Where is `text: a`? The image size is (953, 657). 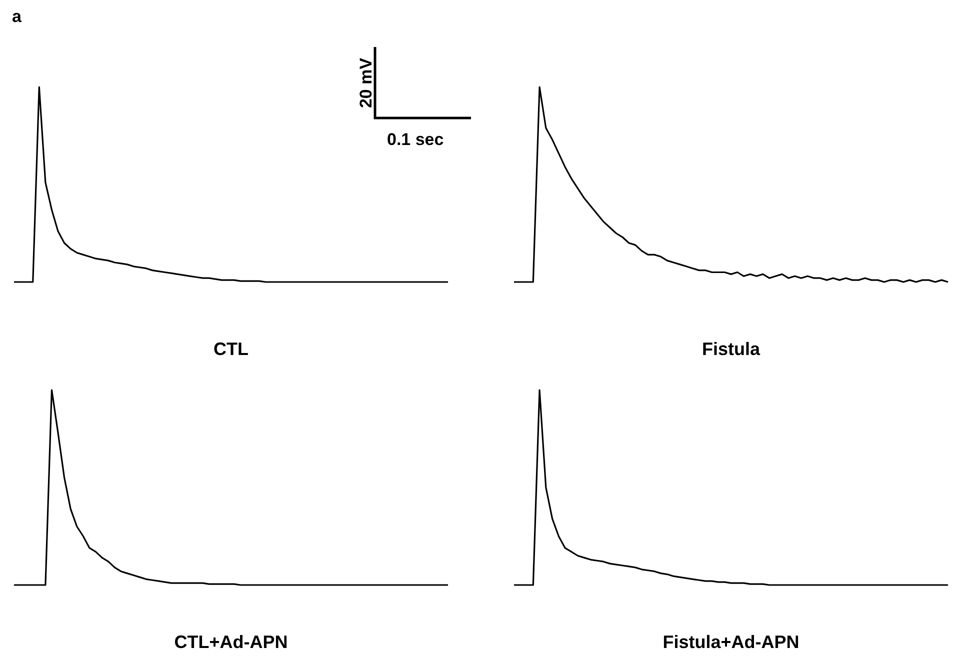
text: a is located at coordinates (17, 16).